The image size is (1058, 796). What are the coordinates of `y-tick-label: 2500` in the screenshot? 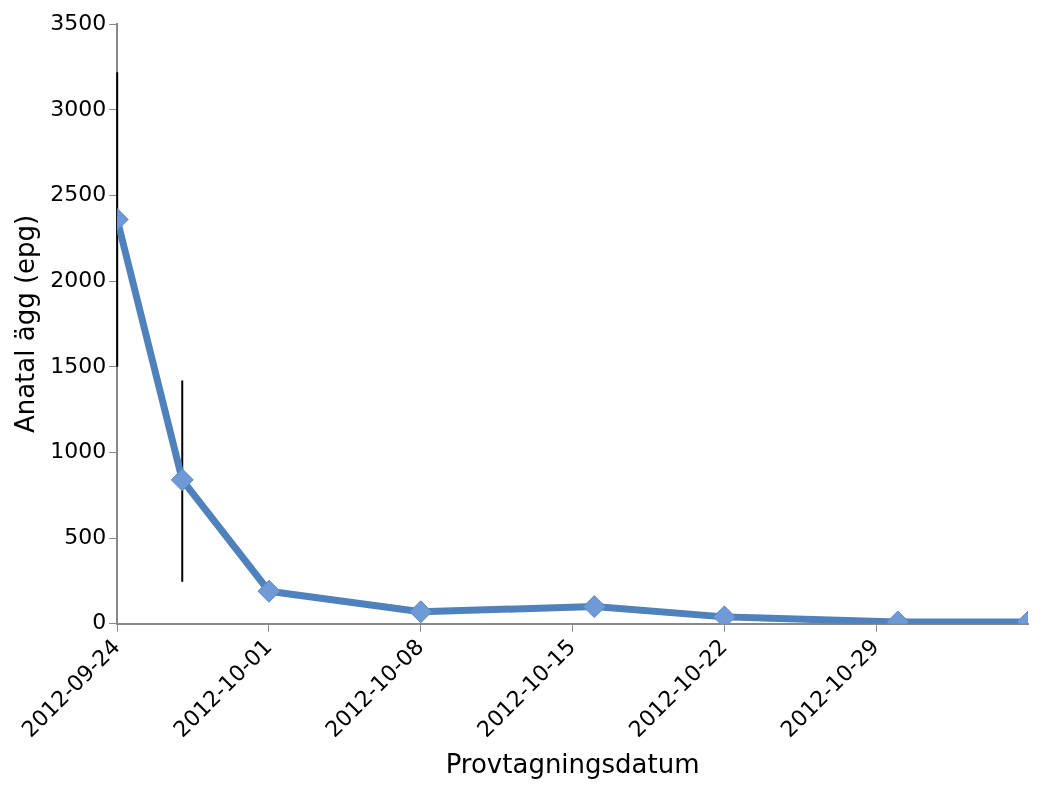 It's located at (78, 194).